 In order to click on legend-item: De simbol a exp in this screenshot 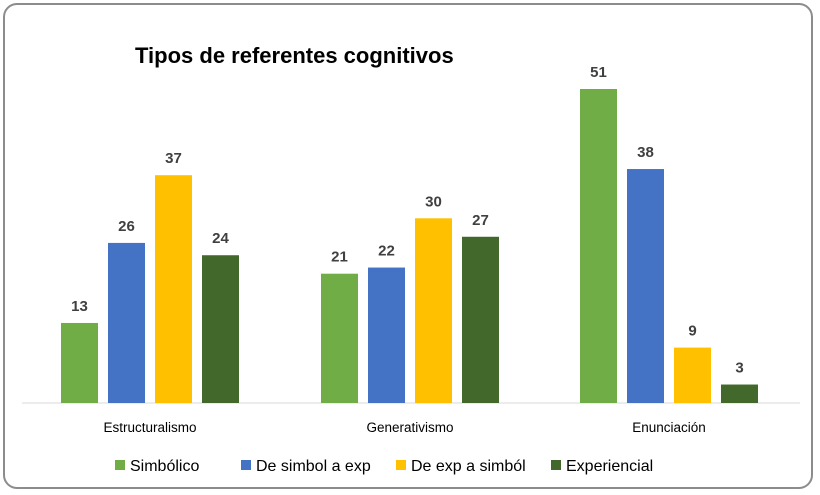, I will do `click(306, 466)`.